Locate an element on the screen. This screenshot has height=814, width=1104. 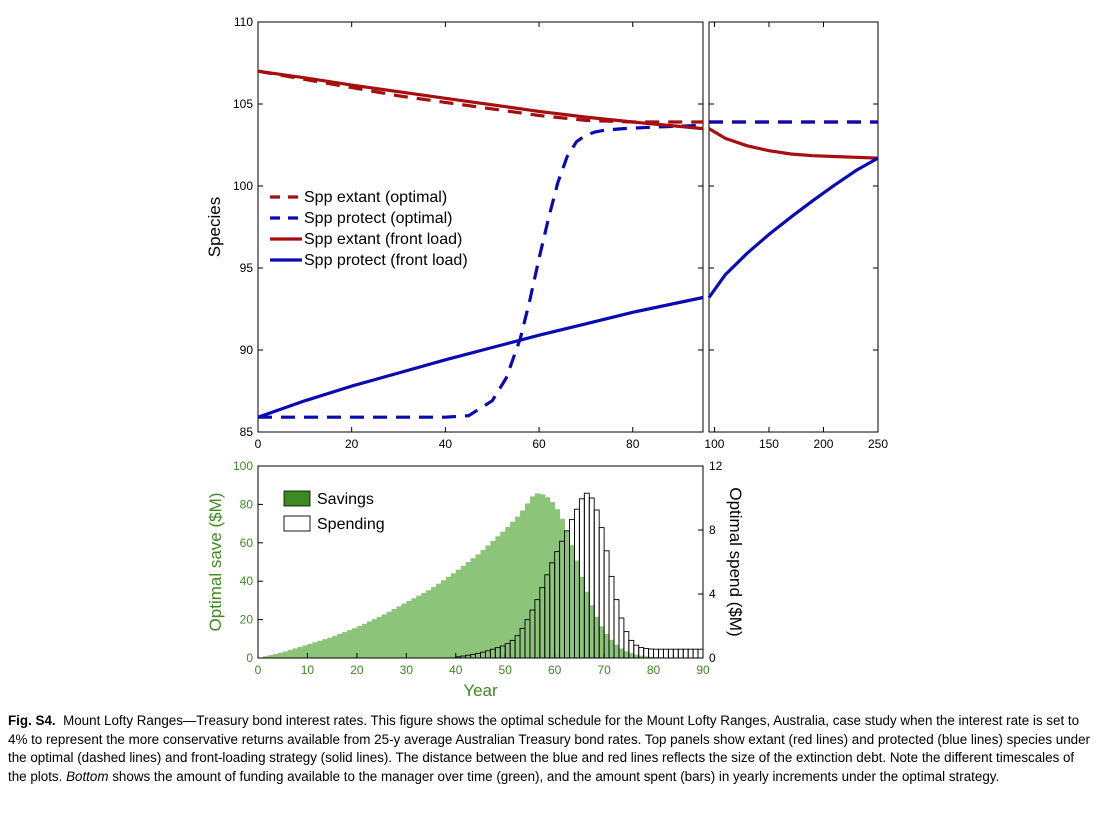
y-tick-label: 85 is located at coordinates (247, 432).